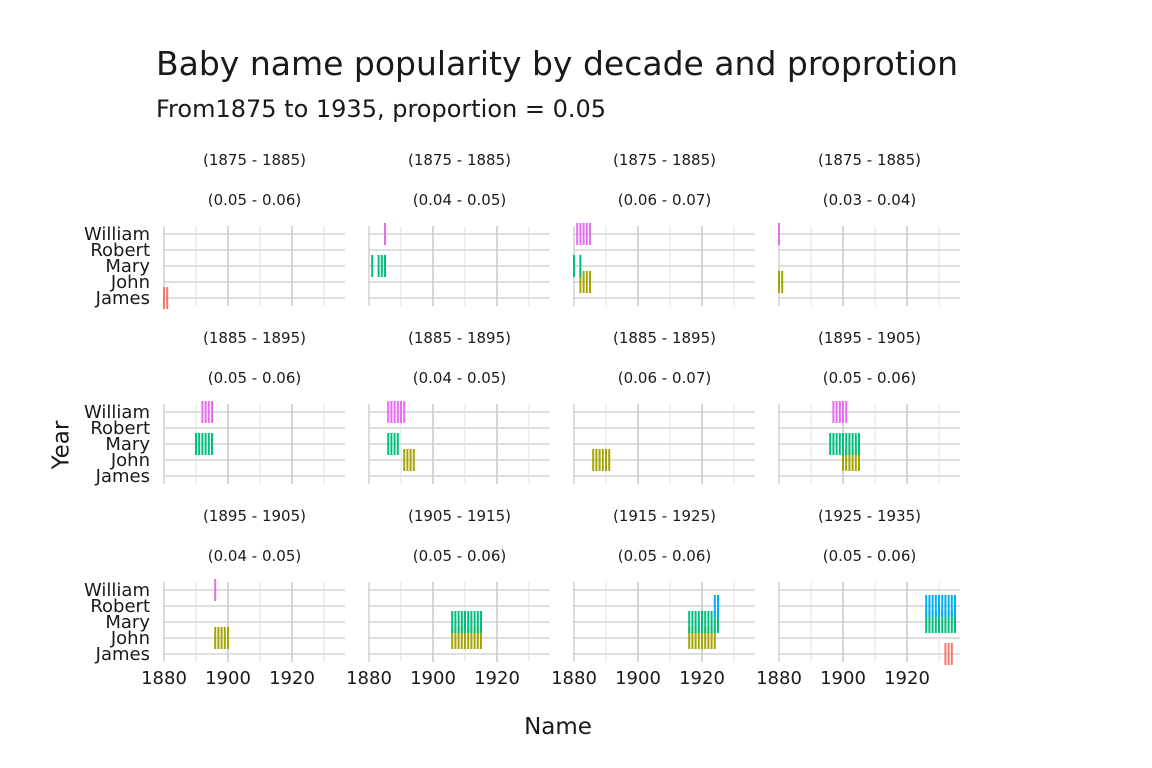  What do you see at coordinates (62, 445) in the screenshot?
I see `y-axis-title: Year` at bounding box center [62, 445].